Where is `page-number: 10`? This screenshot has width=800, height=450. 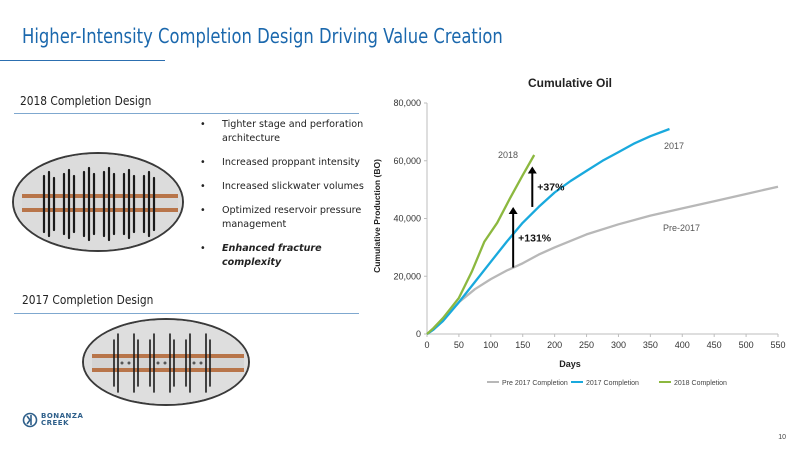
page-number: 10 is located at coordinates (782, 437).